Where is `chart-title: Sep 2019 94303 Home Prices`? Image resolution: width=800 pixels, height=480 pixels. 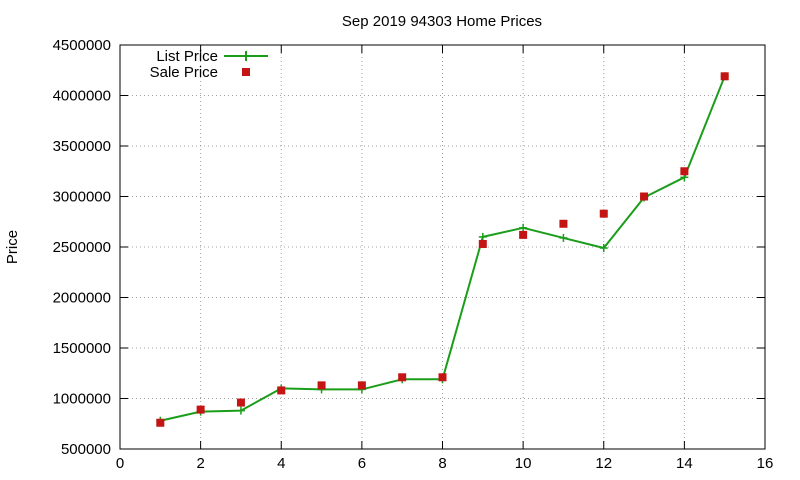 chart-title: Sep 2019 94303 Home Prices is located at coordinates (442, 21).